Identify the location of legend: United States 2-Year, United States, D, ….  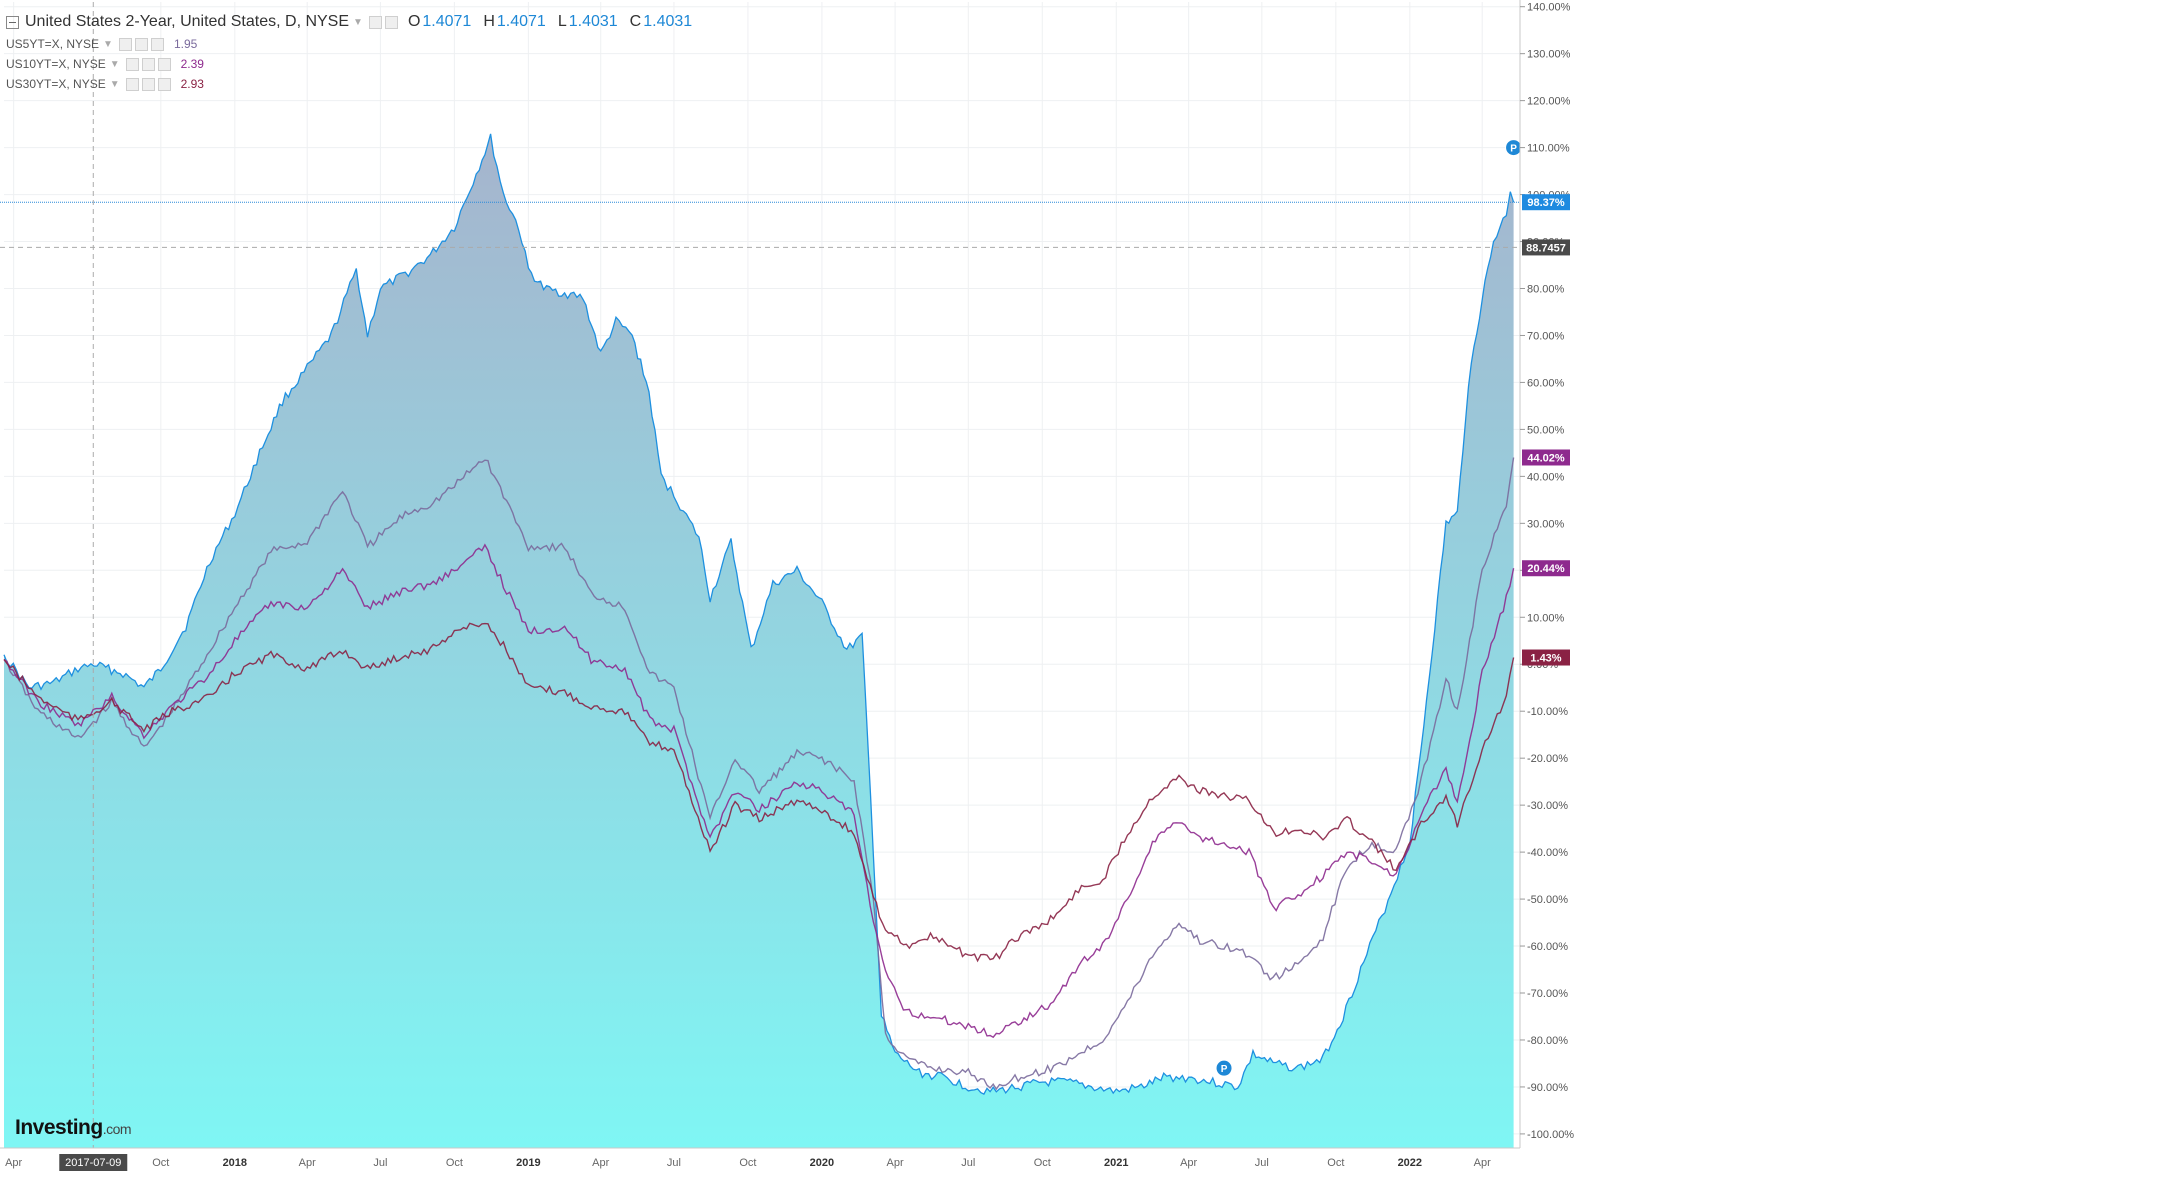
(355, 52).